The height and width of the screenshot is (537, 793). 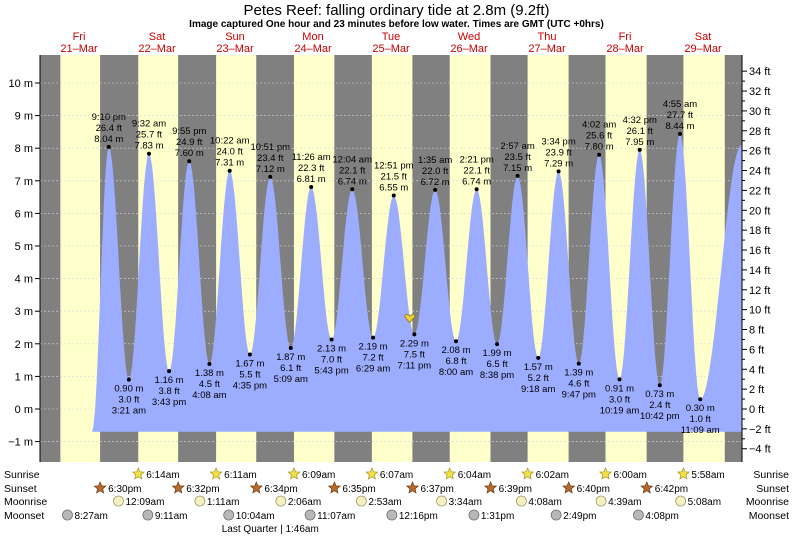 I want to click on moonset-time: 2:49pm, so click(x=579, y=516).